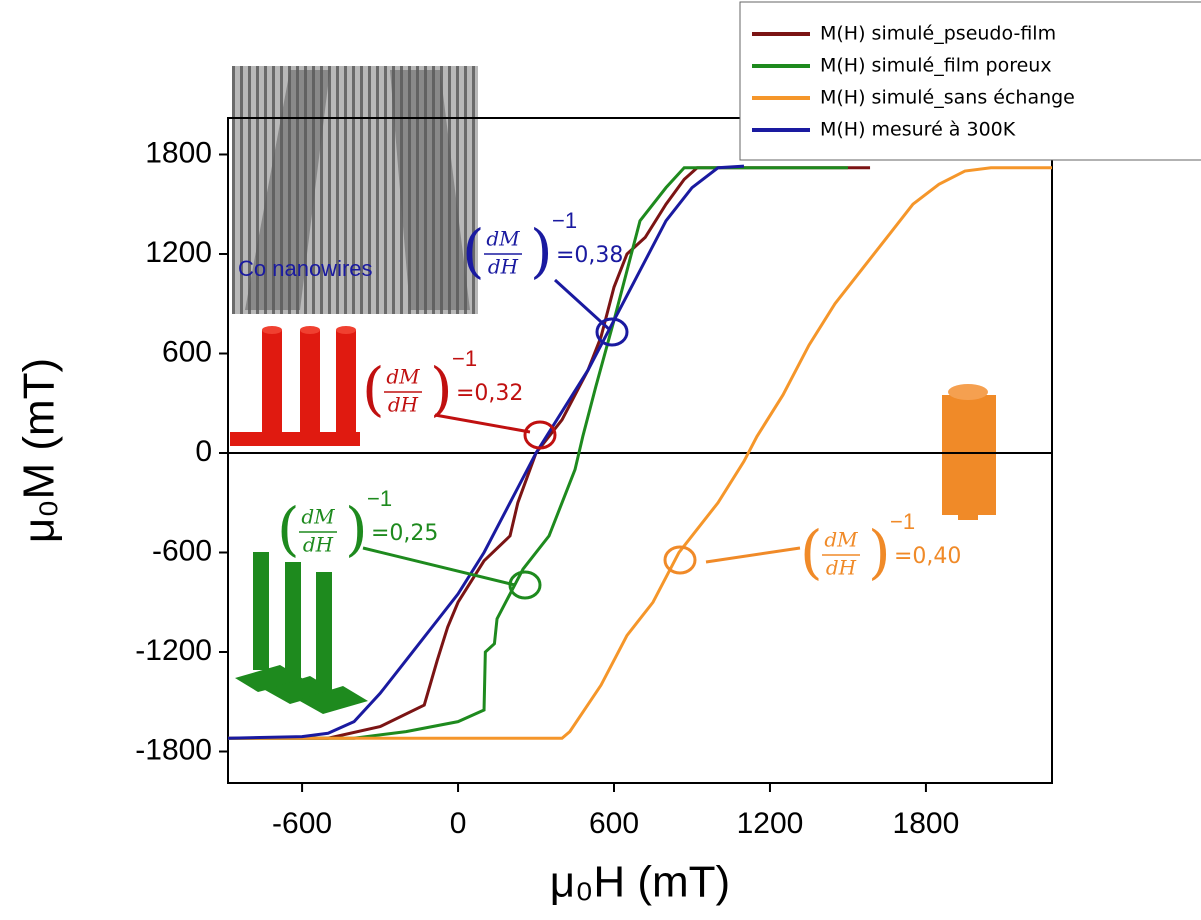 This screenshot has width=1201, height=920. What do you see at coordinates (302, 823) in the screenshot?
I see `x-tick-label: -600` at bounding box center [302, 823].